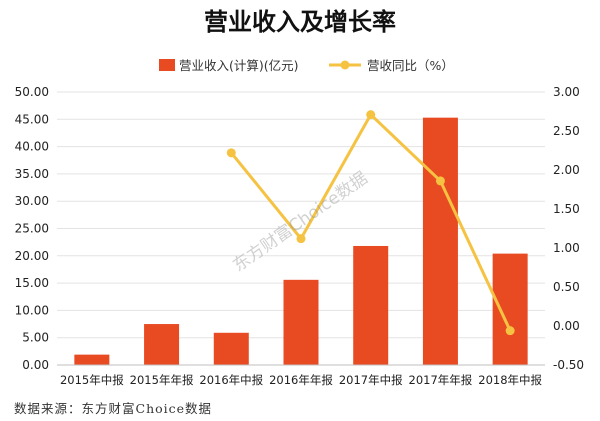  I want to click on right-tick-label: 2.50, so click(566, 131).